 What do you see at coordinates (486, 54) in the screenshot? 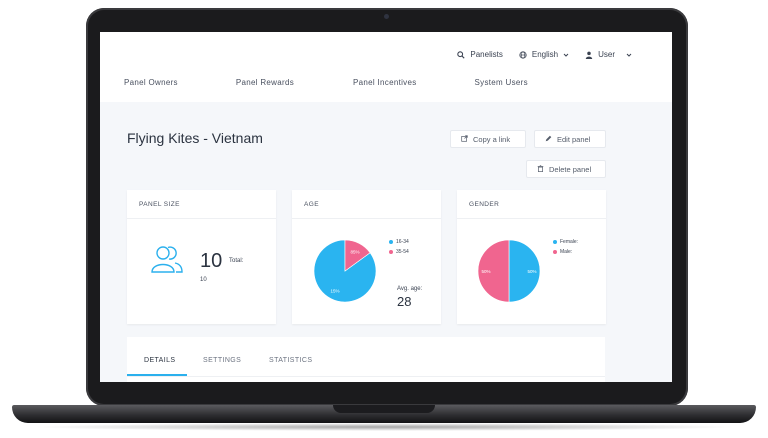
I see `panelists-label: Panelists` at bounding box center [486, 54].